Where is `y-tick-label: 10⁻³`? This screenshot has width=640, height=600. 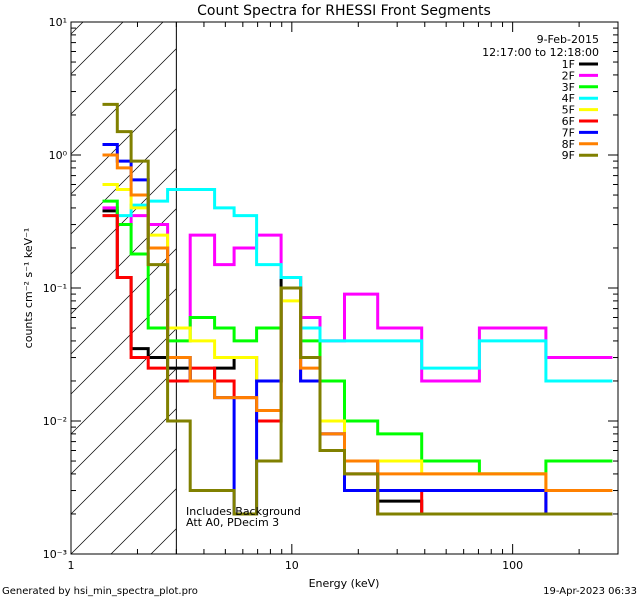
y-tick-label: 10⁻³ is located at coordinates (55, 554).